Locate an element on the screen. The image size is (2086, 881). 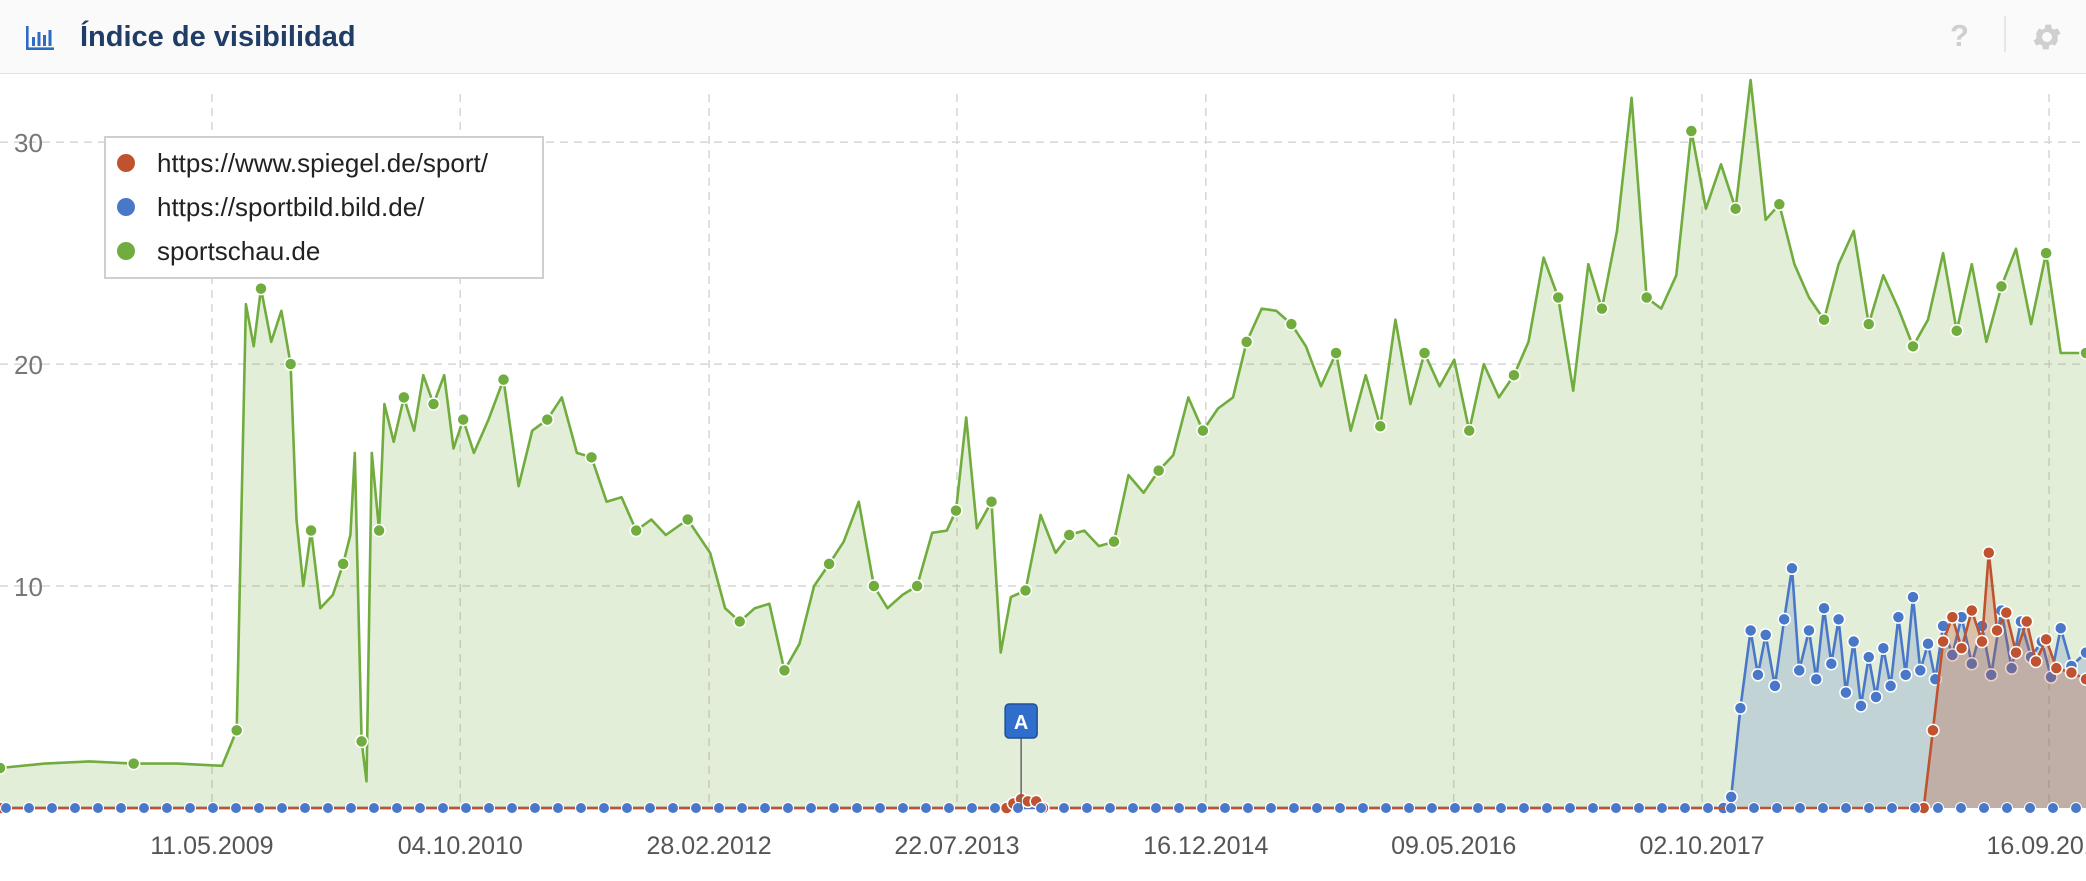
gear-icon is located at coordinates (2047, 37).